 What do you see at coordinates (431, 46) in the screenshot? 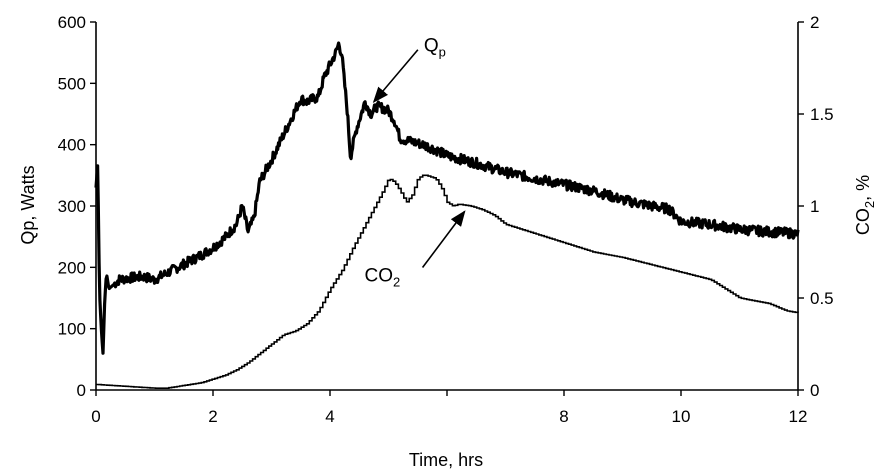
I see `annotation-label-base: Q` at bounding box center [431, 46].